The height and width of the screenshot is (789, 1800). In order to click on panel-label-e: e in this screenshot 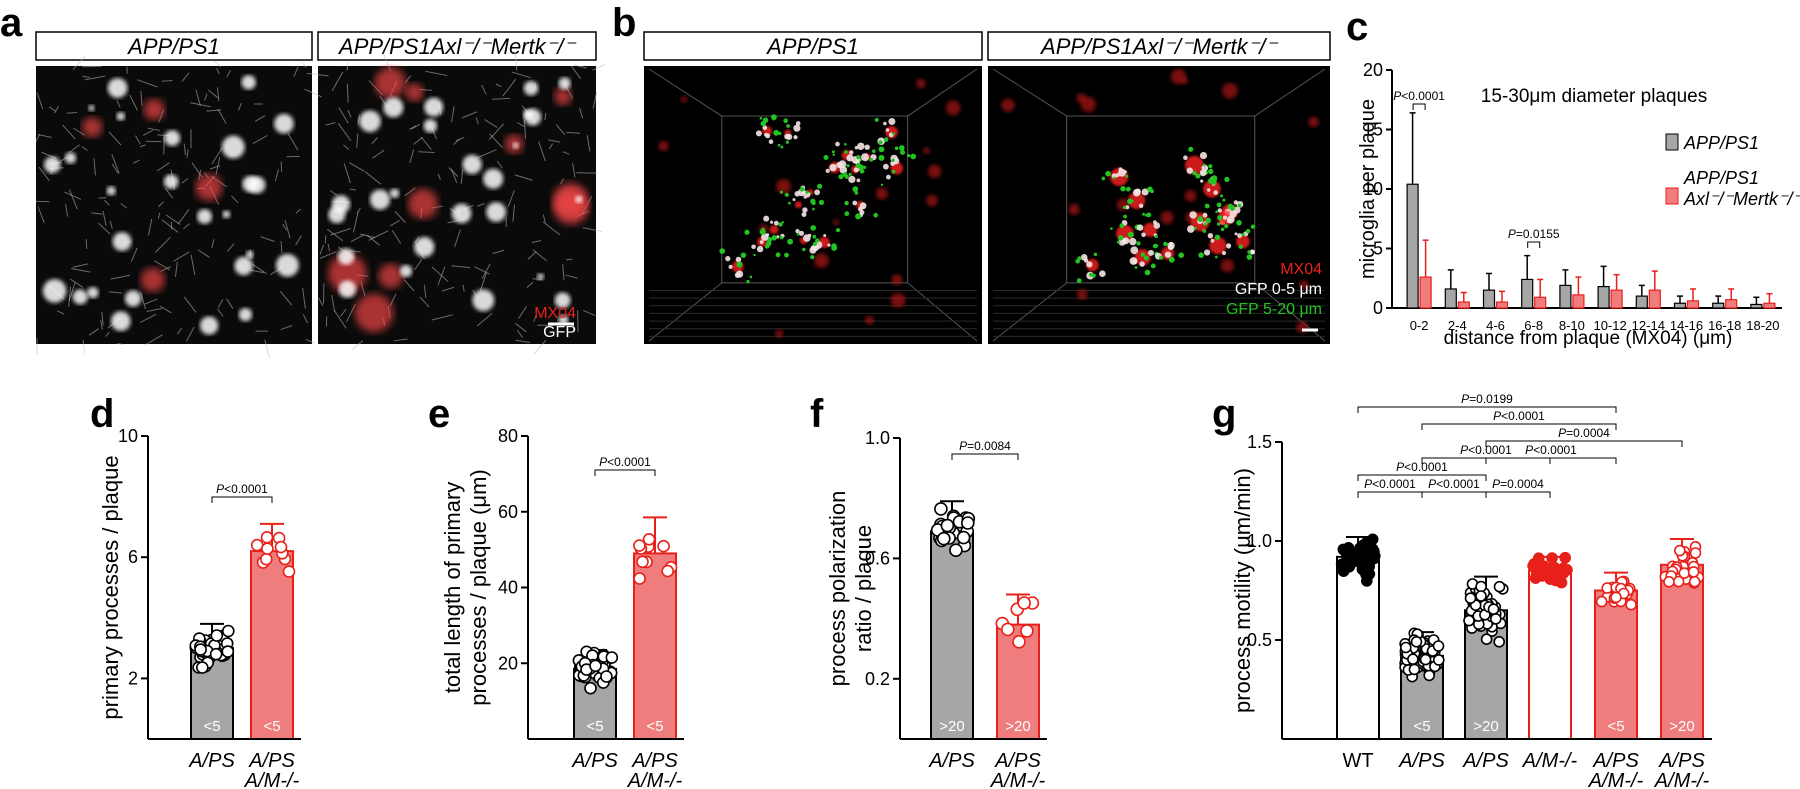, I will do `click(439, 414)`.